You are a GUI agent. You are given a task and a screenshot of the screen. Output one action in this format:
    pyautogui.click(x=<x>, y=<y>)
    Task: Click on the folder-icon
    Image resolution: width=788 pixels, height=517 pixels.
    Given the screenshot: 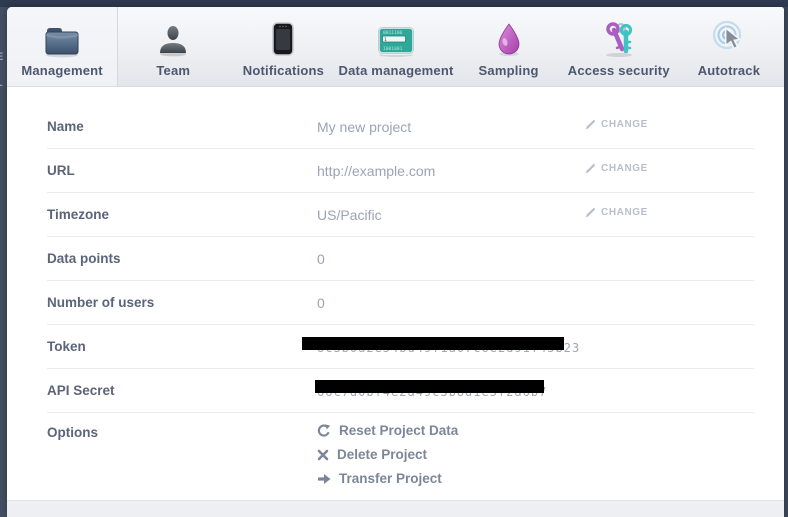 What is the action you would take?
    pyautogui.click(x=62, y=37)
    